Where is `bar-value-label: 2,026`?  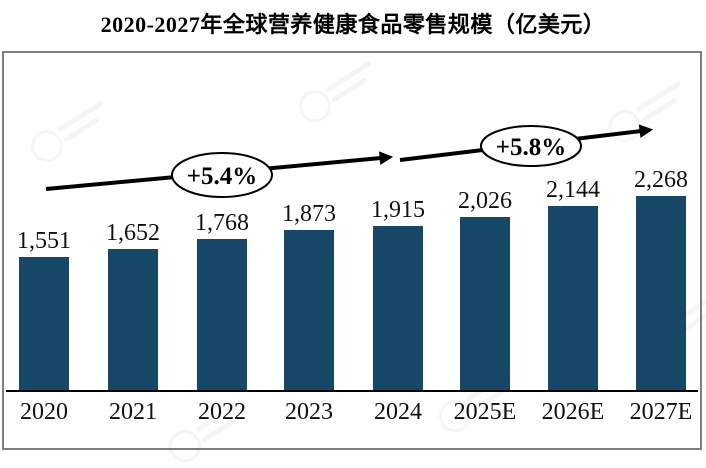
bar-value-label: 2,026 is located at coordinates (485, 201).